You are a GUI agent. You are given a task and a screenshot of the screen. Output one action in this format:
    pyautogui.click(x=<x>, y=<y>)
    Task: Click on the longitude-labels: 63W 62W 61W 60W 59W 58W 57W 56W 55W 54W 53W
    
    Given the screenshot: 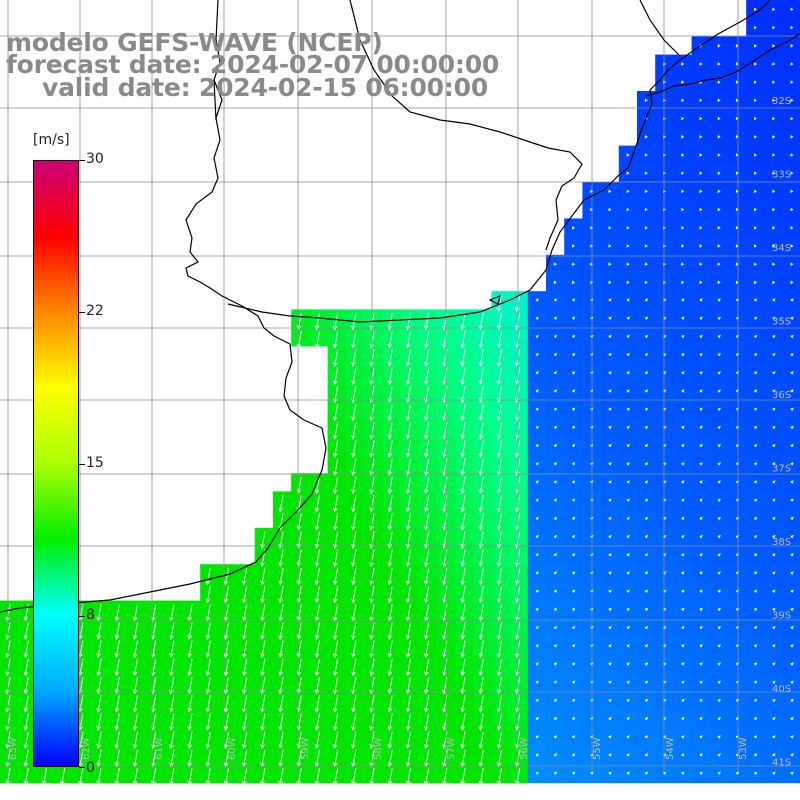 What is the action you would take?
    pyautogui.click(x=378, y=748)
    